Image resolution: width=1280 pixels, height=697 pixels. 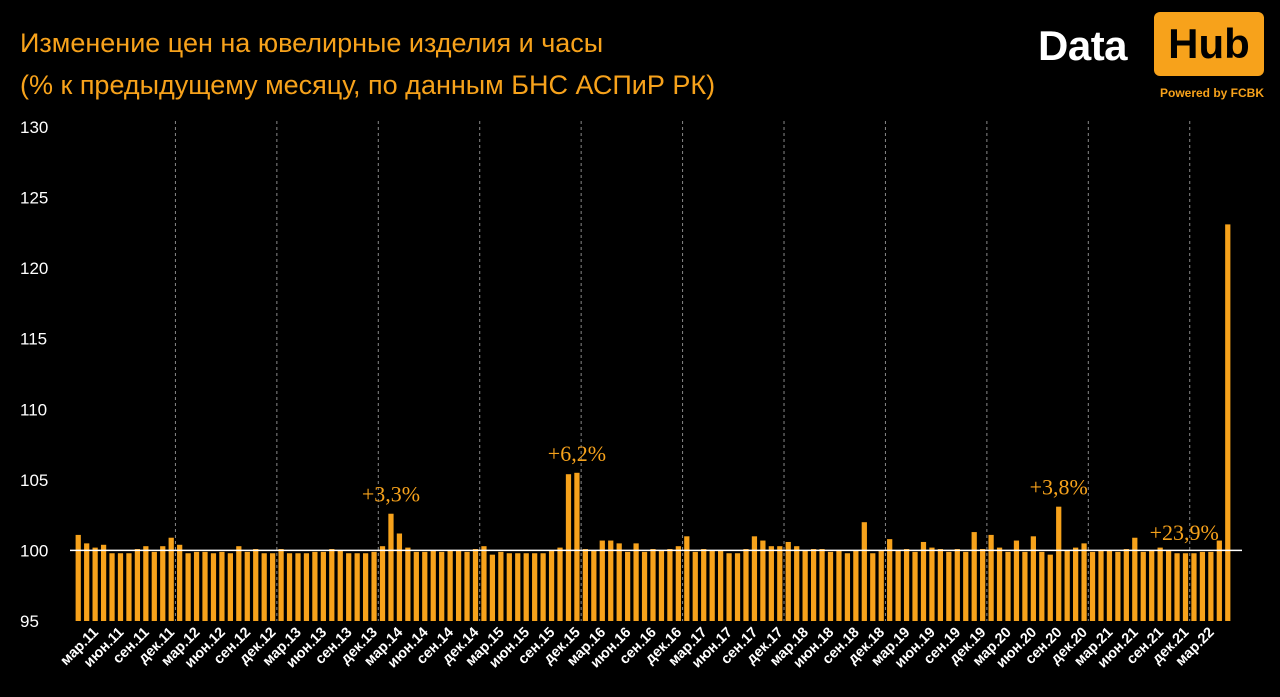 What do you see at coordinates (29, 621) in the screenshot?
I see `y-tick-label: 95` at bounding box center [29, 621].